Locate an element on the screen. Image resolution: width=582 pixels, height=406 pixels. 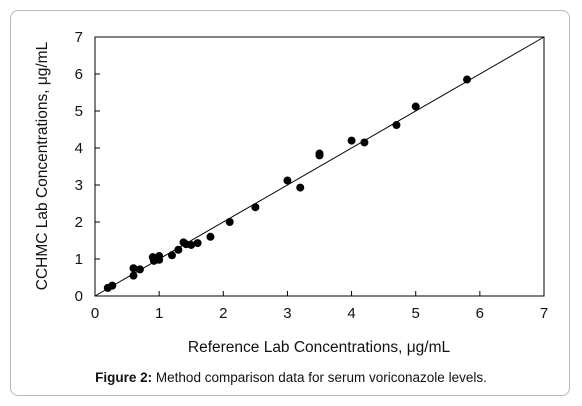
y-tick-label: 7 is located at coordinates (79, 37).